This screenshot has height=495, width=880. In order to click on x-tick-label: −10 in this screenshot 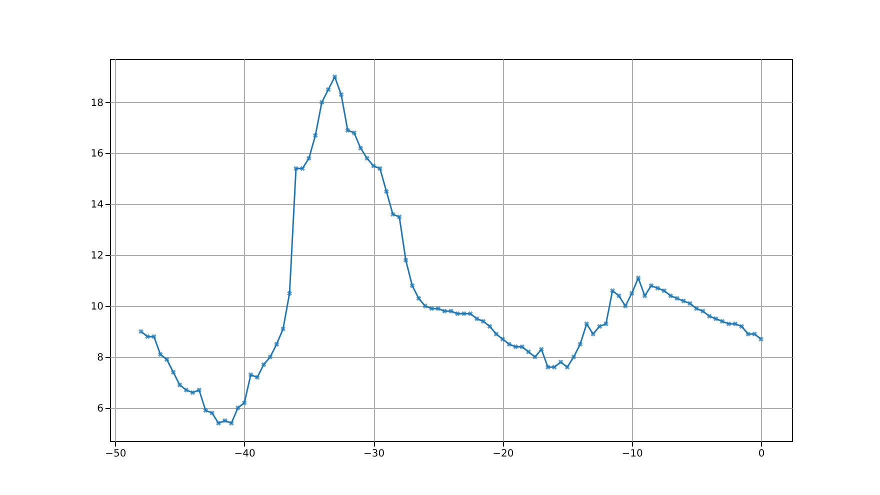, I will do `click(632, 454)`.